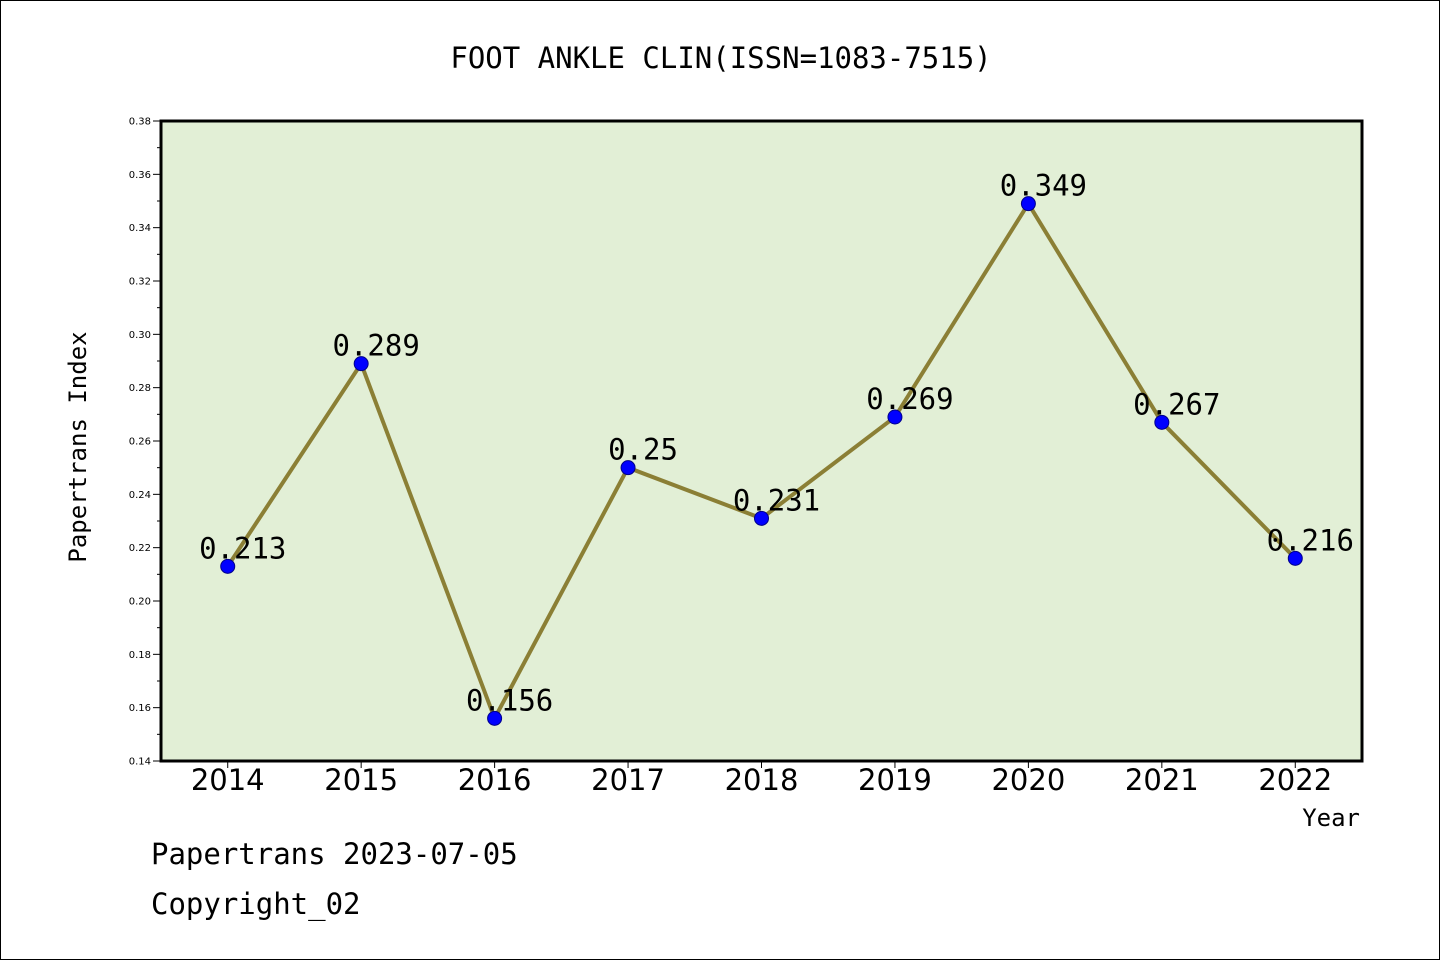 This screenshot has height=960, width=1440. What do you see at coordinates (1310, 540) in the screenshot?
I see `data-label-2022: 0.216` at bounding box center [1310, 540].